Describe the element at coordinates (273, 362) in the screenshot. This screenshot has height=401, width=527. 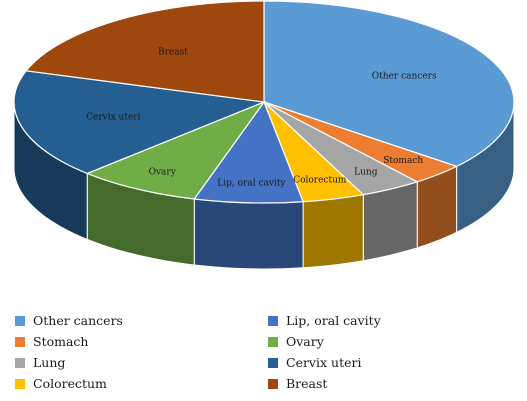
I see `legend-swatch-cervix-uteri` at that location.